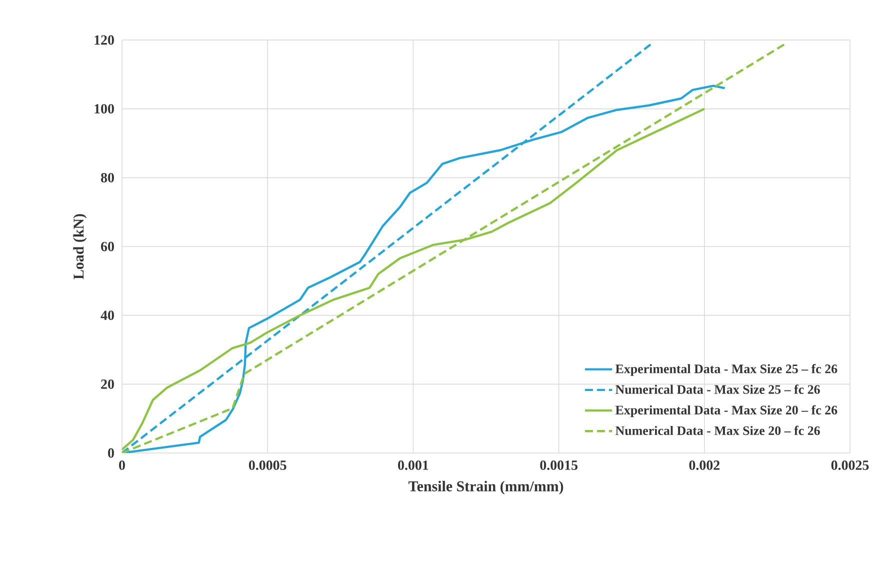 The height and width of the screenshot is (564, 880). I want to click on legend-label: Numerical Data - Max Size 20 – fc 26, so click(718, 431).